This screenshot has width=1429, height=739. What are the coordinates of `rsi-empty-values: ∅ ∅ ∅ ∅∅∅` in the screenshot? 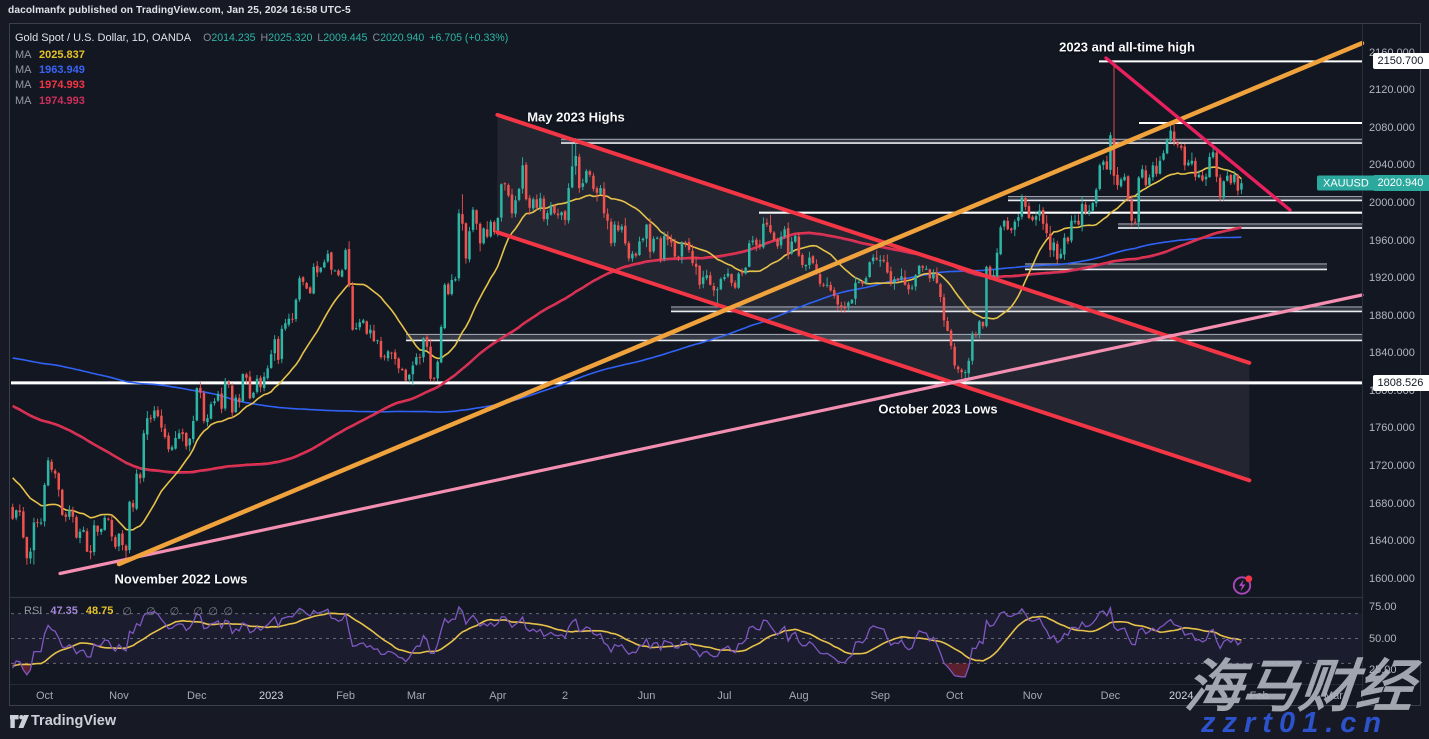 It's located at (180, 611).